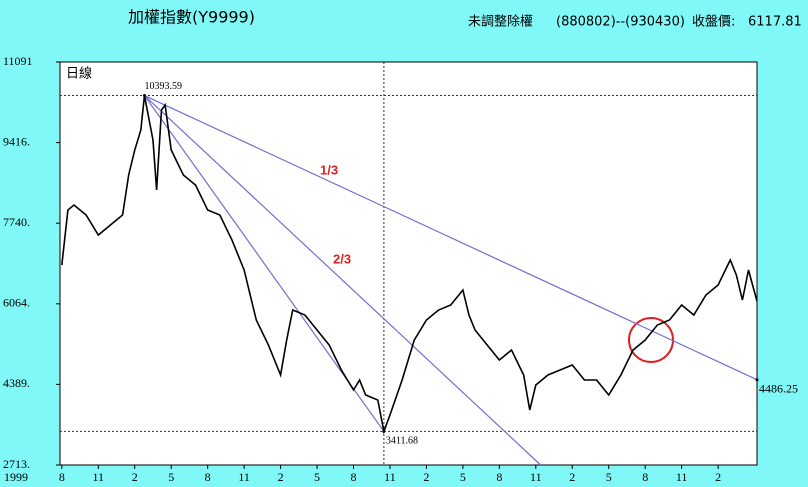 The width and height of the screenshot is (808, 487). What do you see at coordinates (775, 22) in the screenshot?
I see `close-value: 6117.81` at bounding box center [775, 22].